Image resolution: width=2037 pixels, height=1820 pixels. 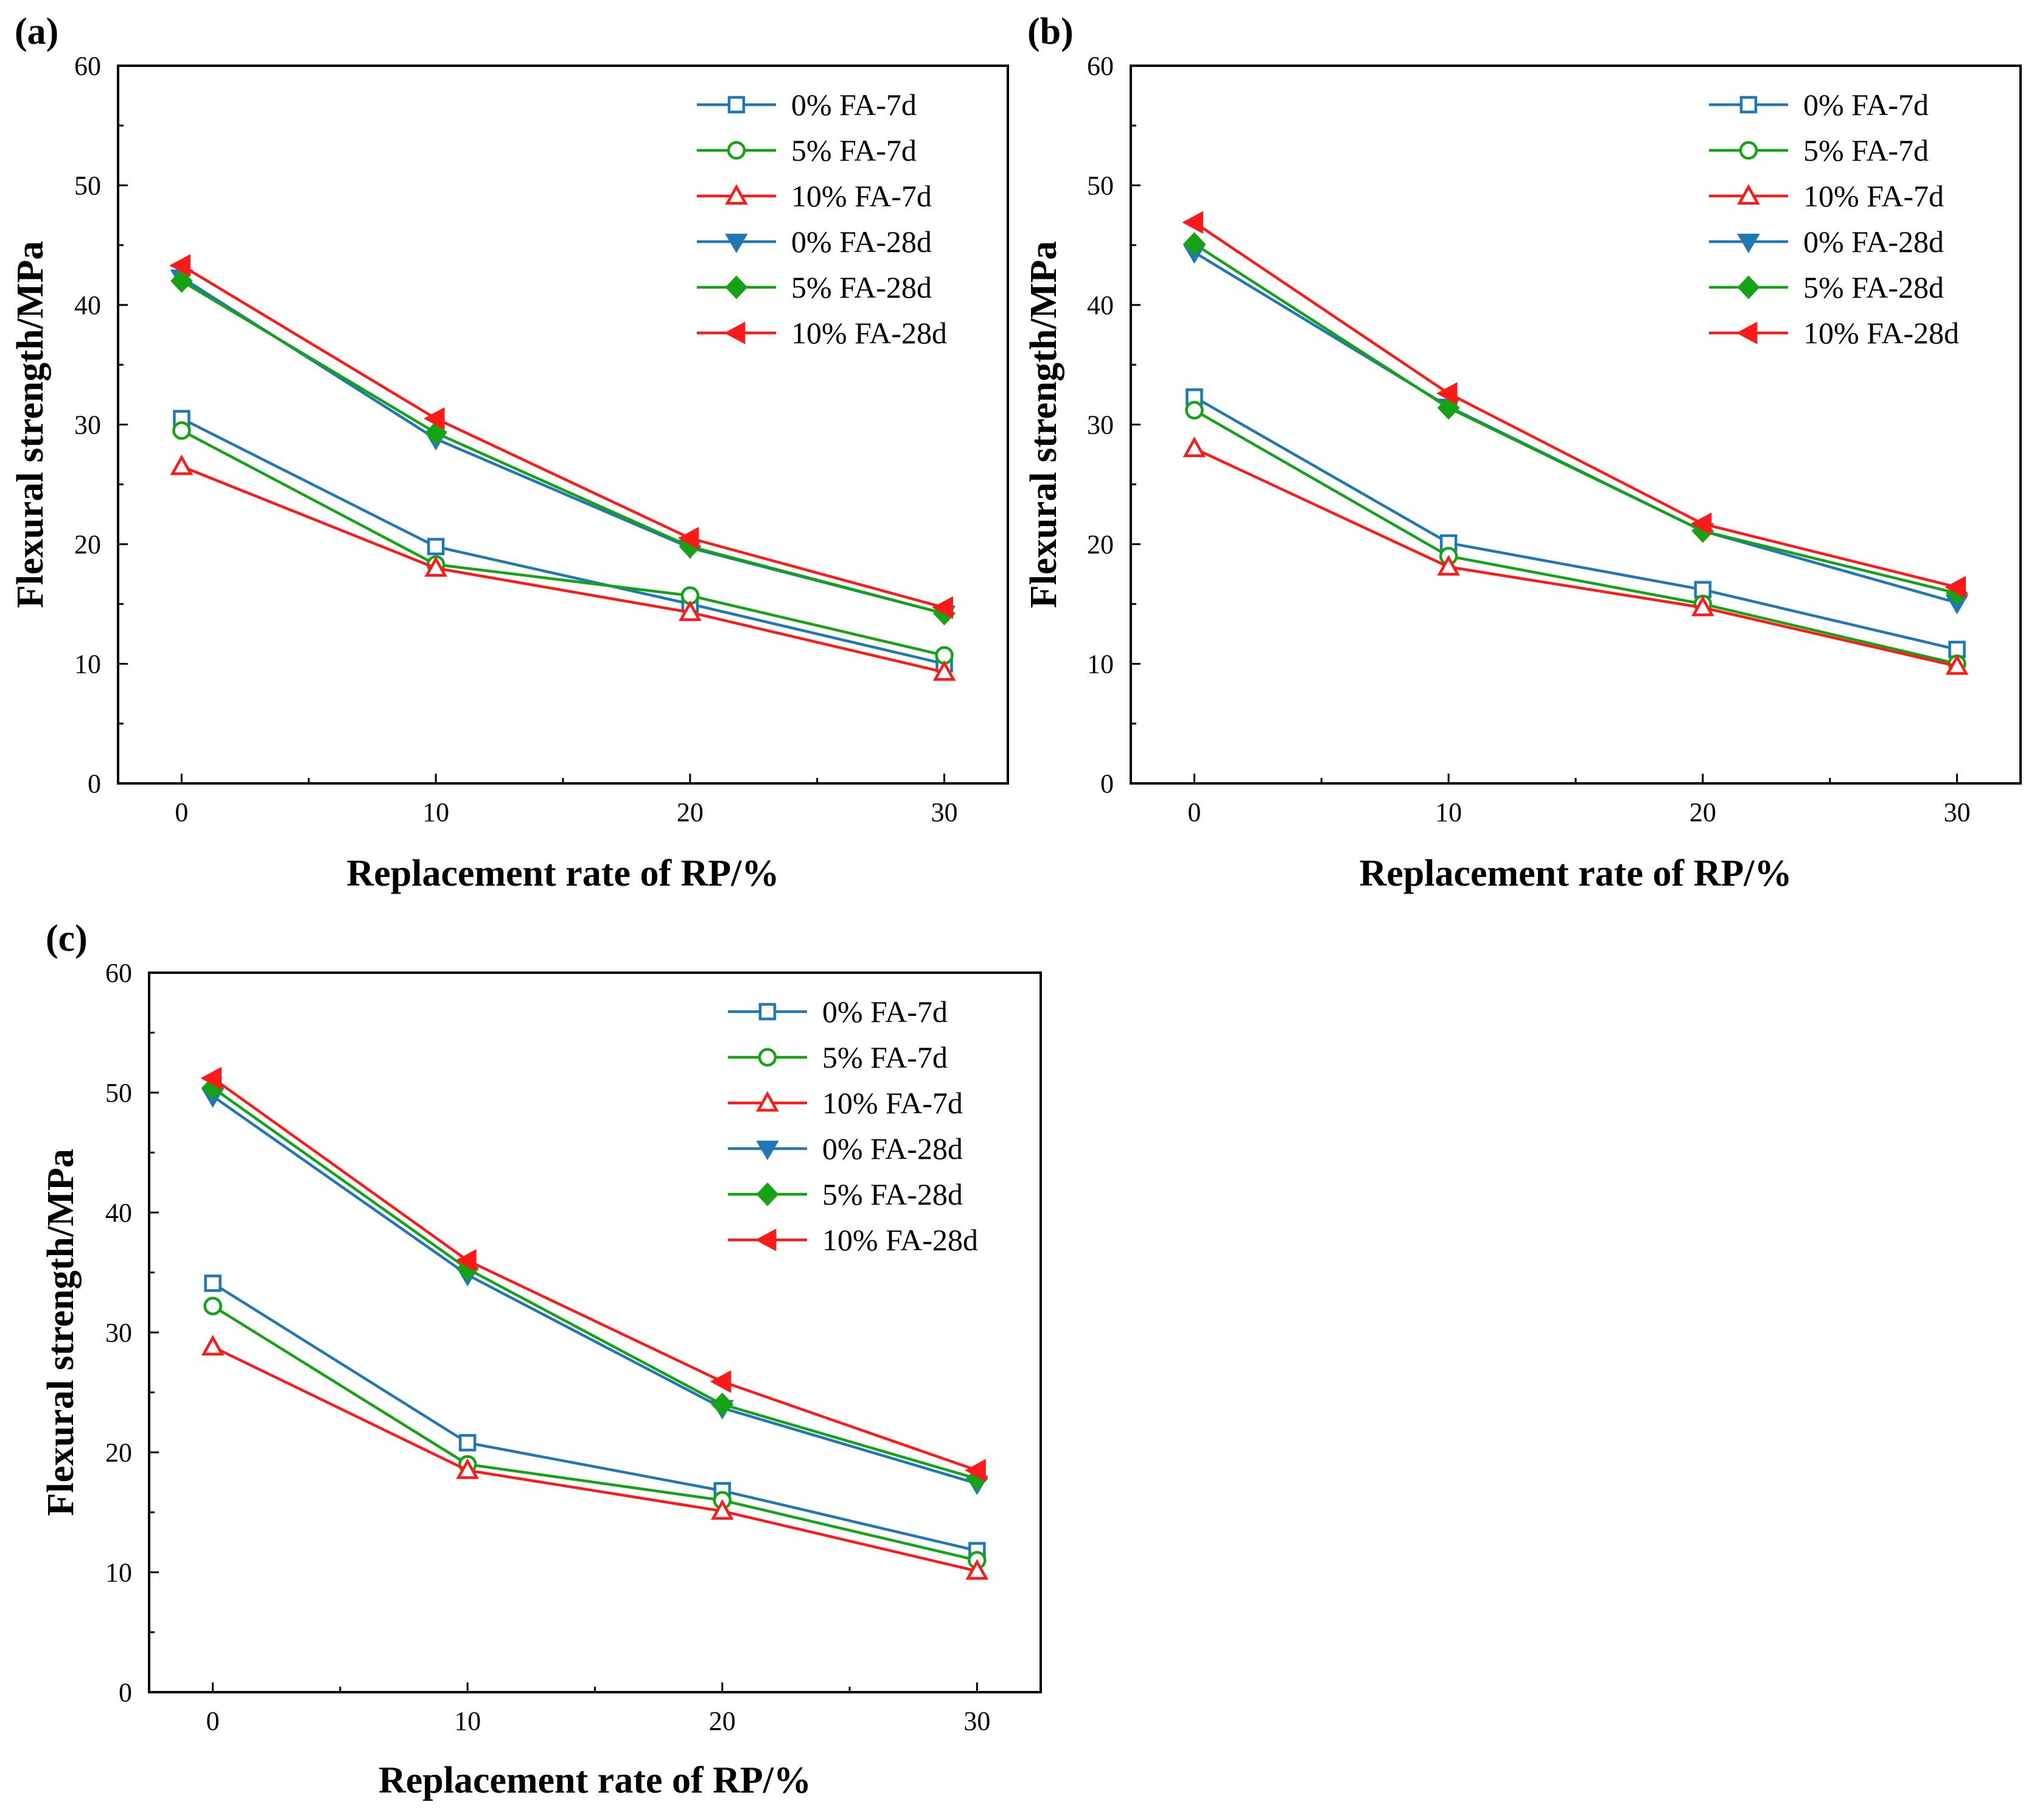 What do you see at coordinates (67, 938) in the screenshot?
I see `panel-label: (c)` at bounding box center [67, 938].